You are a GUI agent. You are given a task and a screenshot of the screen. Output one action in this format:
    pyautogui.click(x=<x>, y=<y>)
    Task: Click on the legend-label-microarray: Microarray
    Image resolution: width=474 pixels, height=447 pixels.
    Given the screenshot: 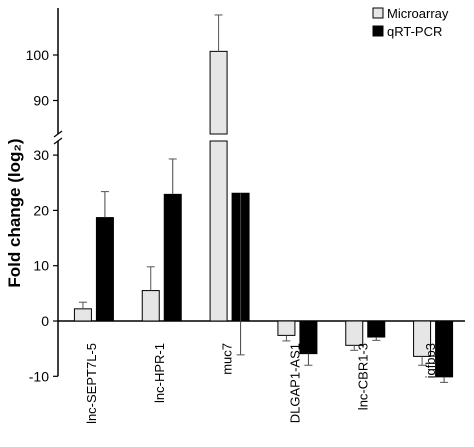 What is the action you would take?
    pyautogui.click(x=418, y=13)
    